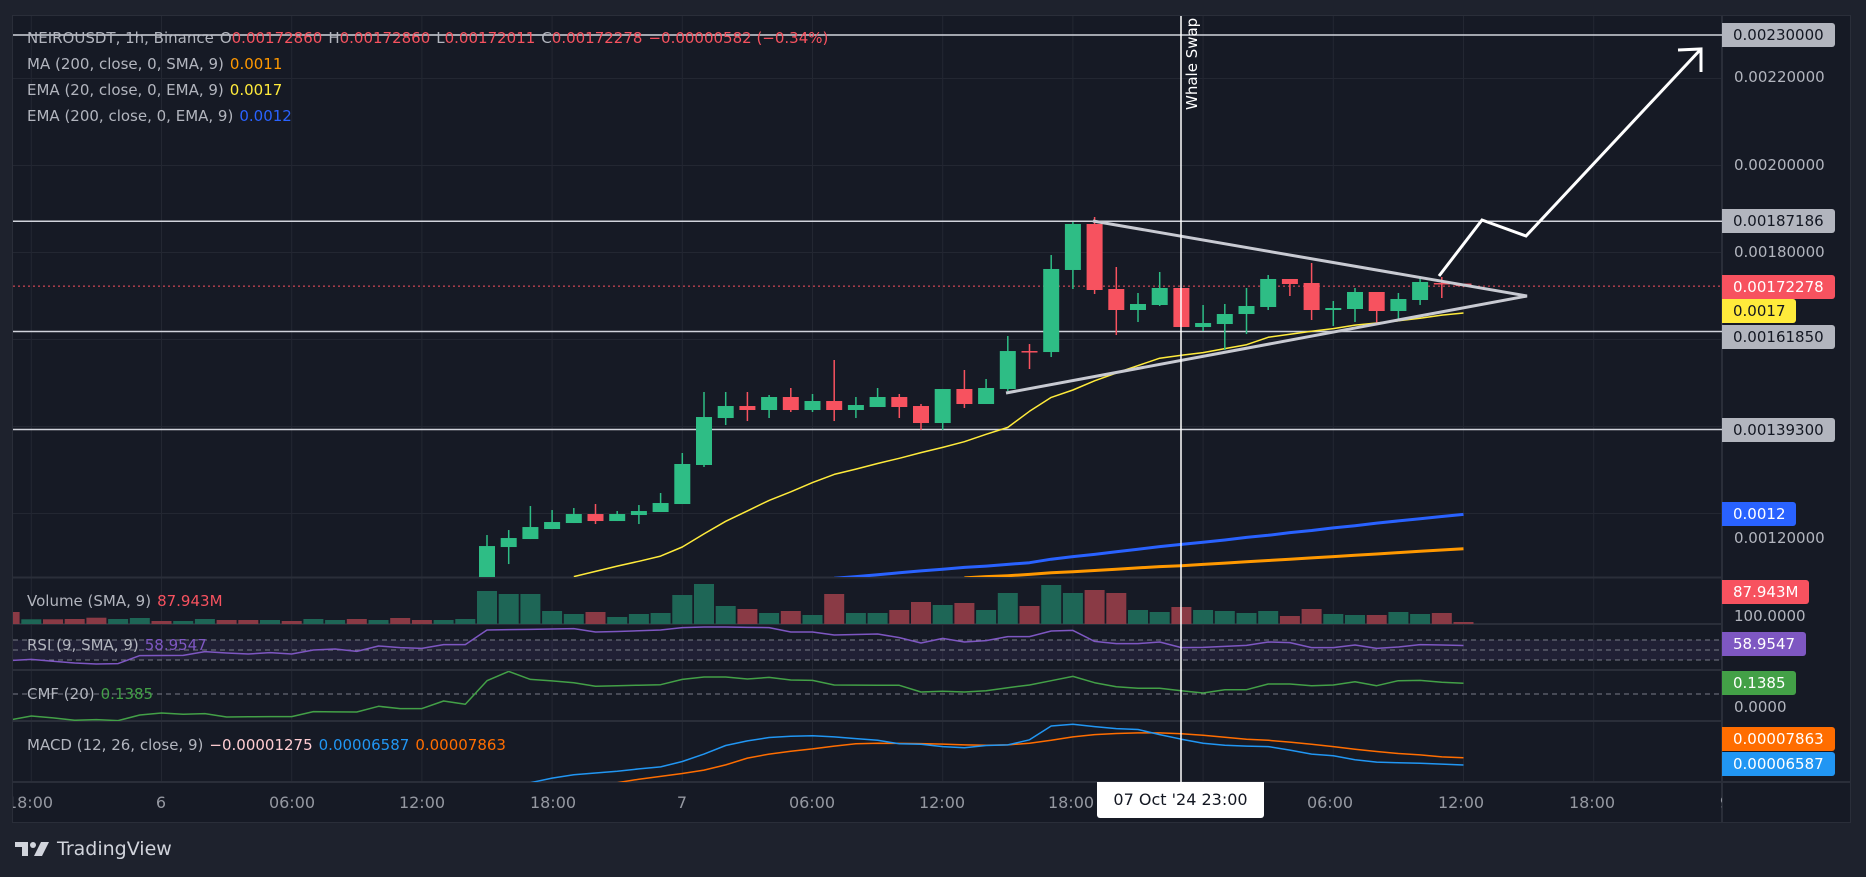  I want to click on cmf-legend: CMF (20) 0.1385, so click(93, 694).